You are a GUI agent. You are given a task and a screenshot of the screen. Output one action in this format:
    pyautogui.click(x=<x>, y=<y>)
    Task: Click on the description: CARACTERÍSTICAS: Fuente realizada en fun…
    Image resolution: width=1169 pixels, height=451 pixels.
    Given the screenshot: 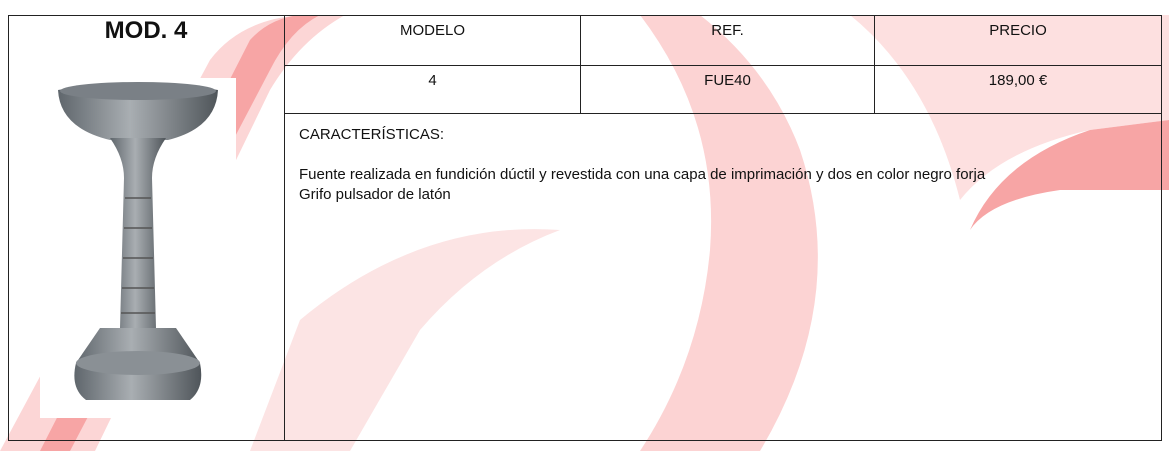 What is the action you would take?
    pyautogui.click(x=729, y=165)
    